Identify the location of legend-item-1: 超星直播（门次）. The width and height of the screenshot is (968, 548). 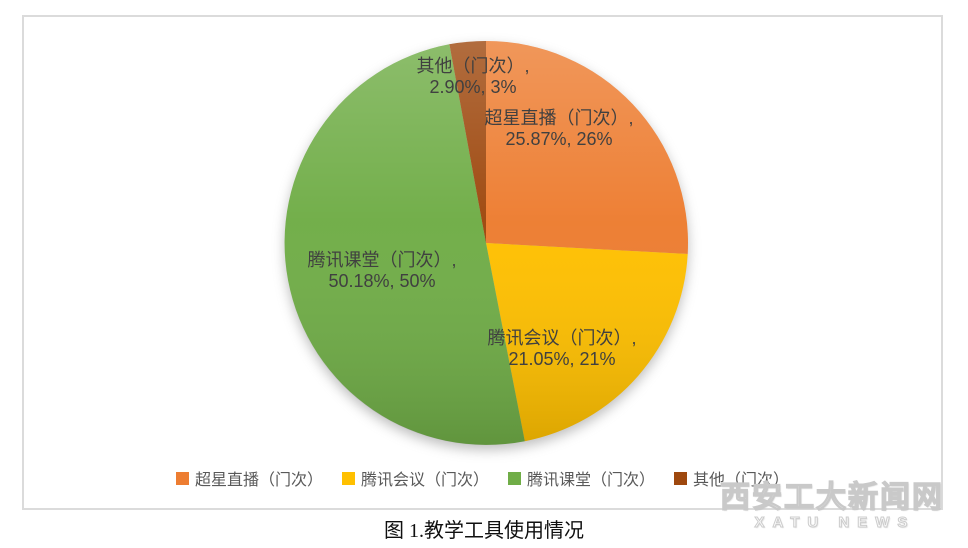
(249, 478).